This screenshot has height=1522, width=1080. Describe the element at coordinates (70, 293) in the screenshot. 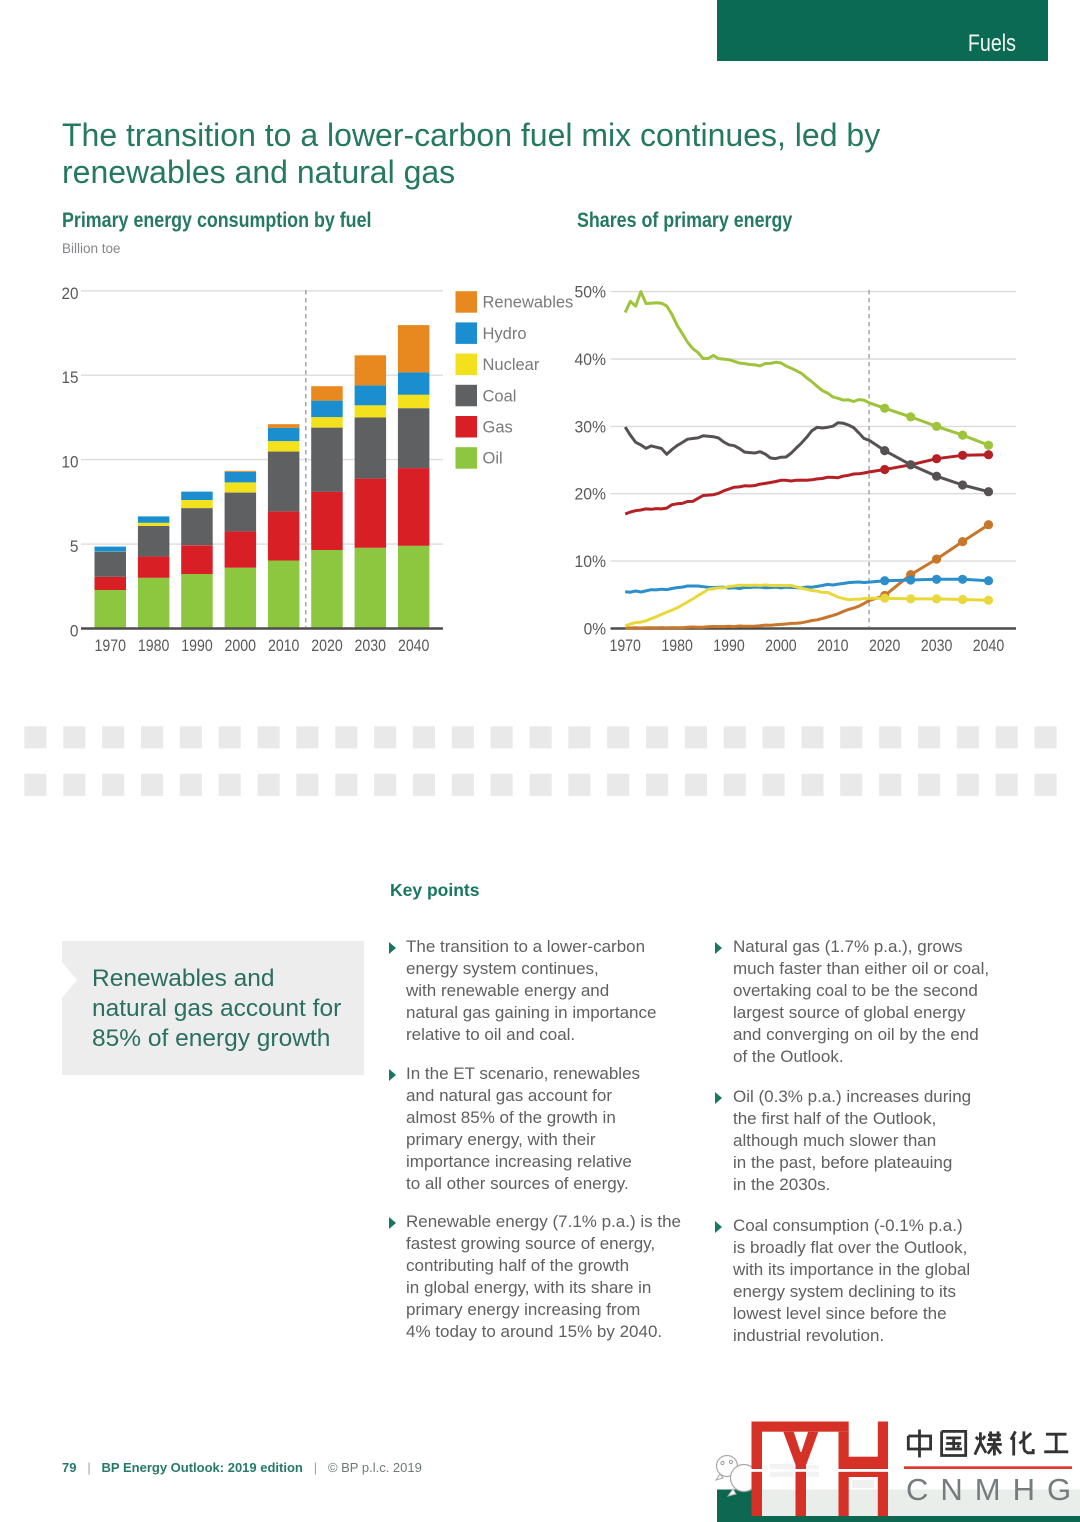

I see `svg-text: 20` at that location.